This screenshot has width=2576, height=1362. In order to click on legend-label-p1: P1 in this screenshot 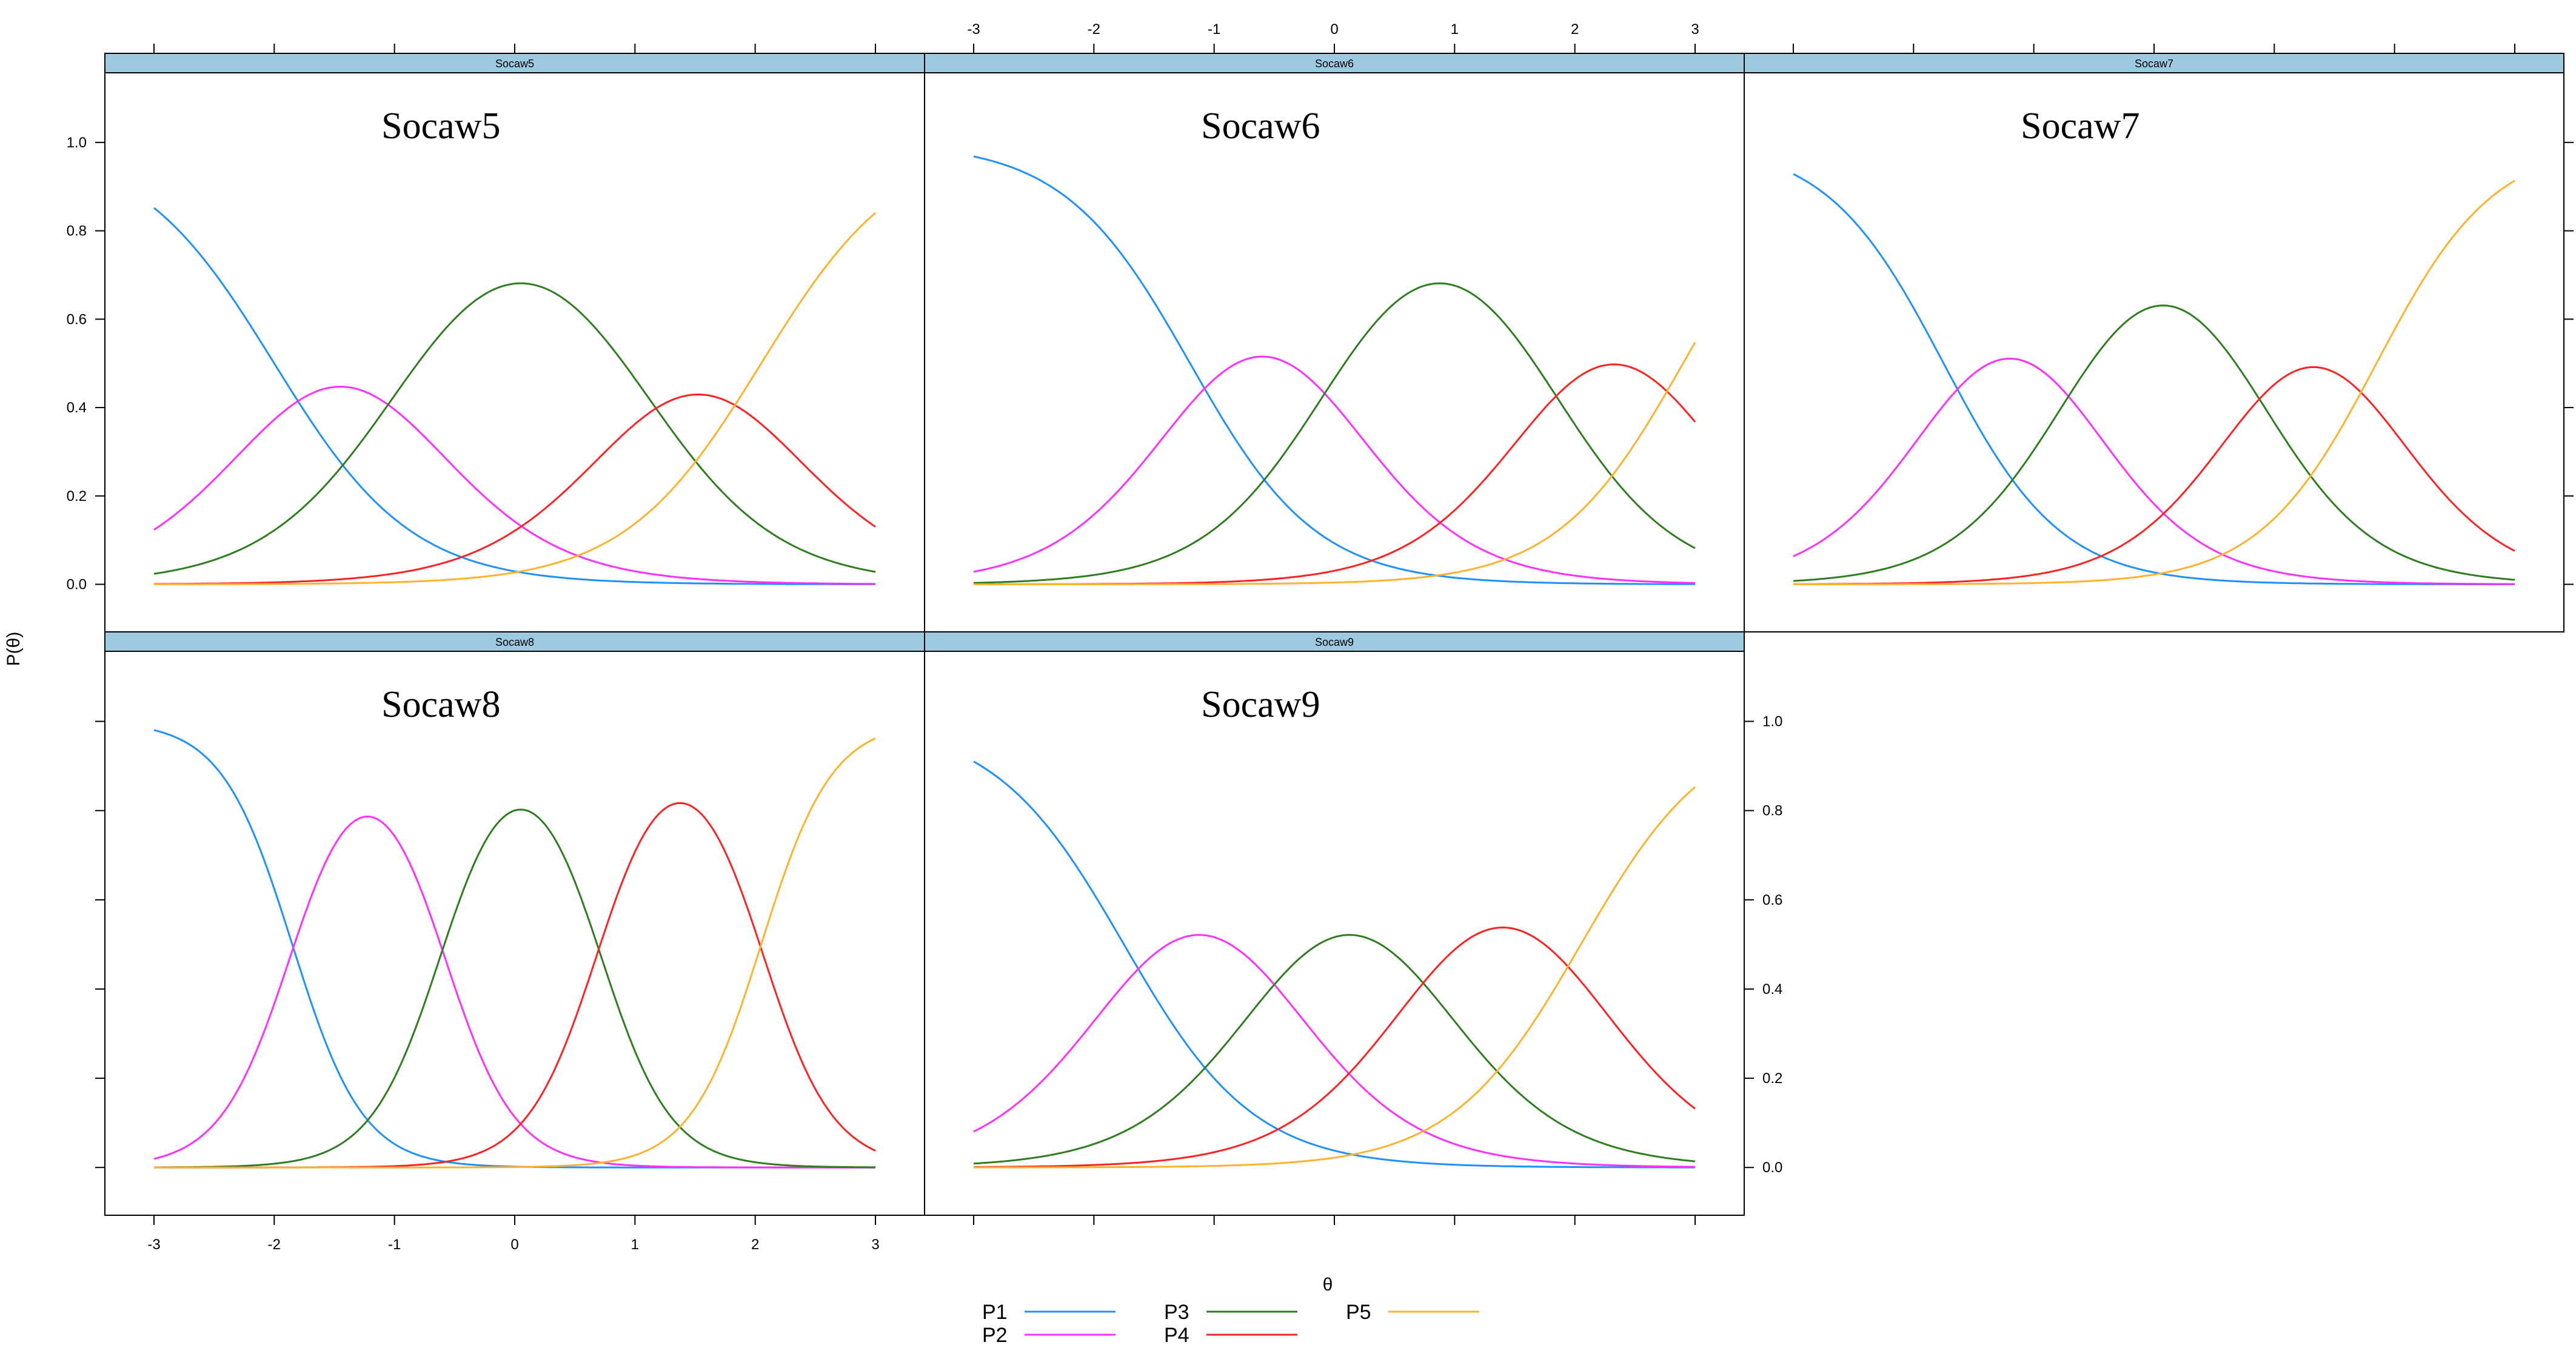, I will do `click(995, 1312)`.